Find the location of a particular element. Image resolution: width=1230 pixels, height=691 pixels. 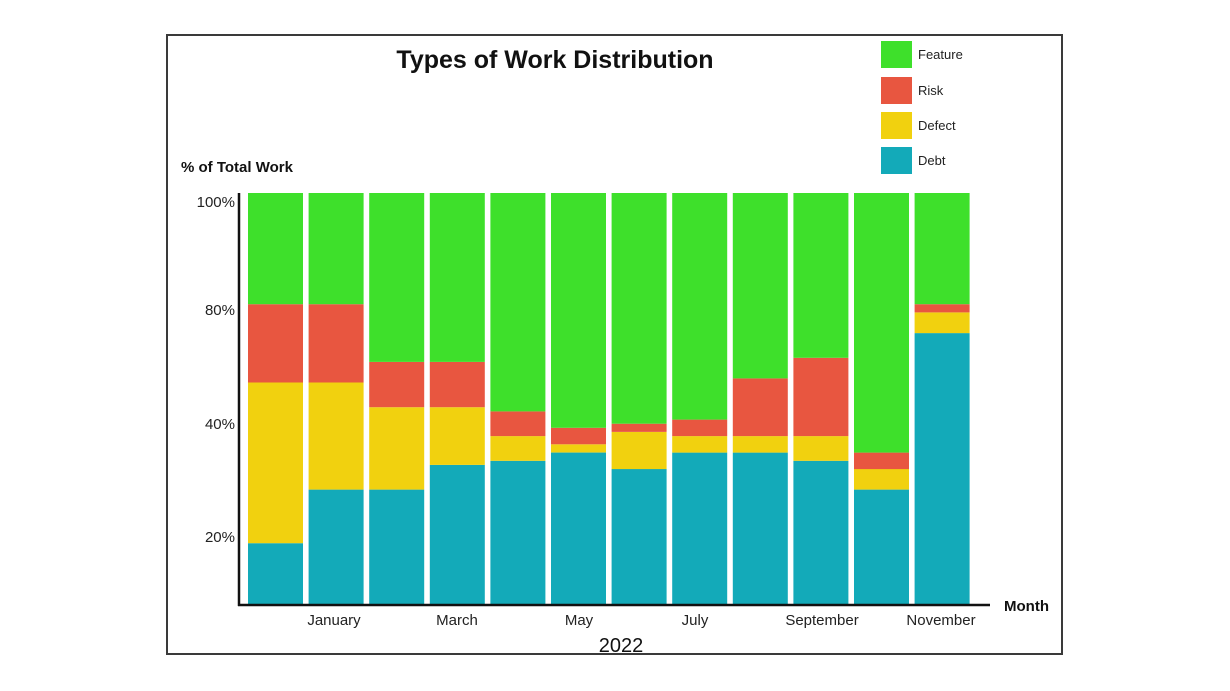

x-tick-label-july: July is located at coordinates (695, 620).